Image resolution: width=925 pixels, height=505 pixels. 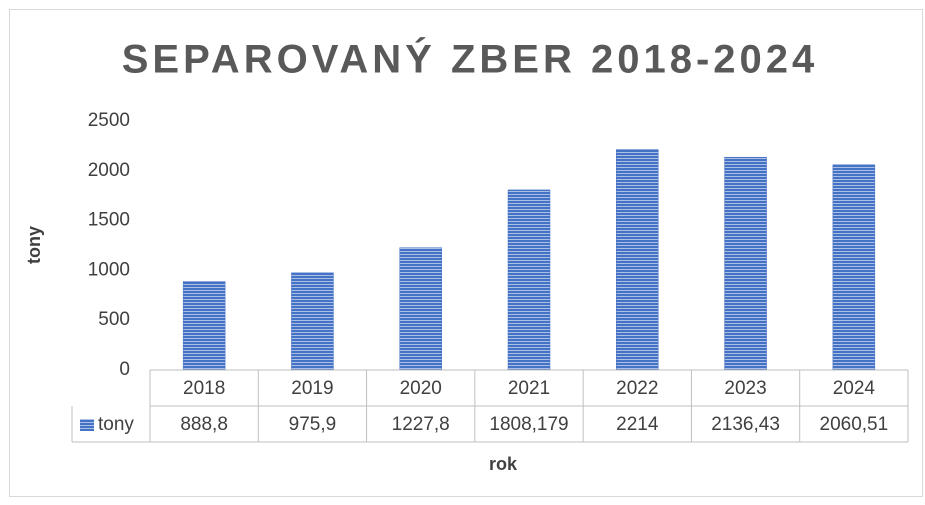 I want to click on data-table-value: 975,9, so click(x=313, y=424).